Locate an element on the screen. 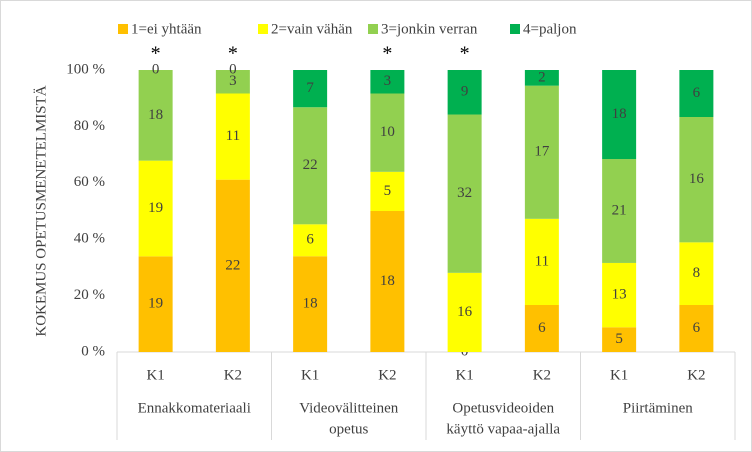 This screenshot has width=752, height=452. group-label: Piirtäminen is located at coordinates (658, 408).